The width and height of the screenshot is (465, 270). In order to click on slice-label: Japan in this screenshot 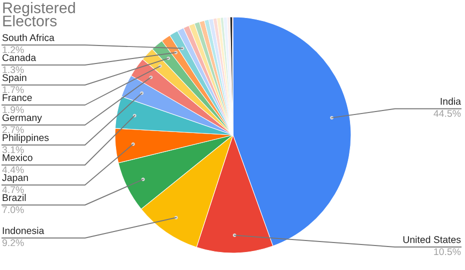, I will do `click(15, 178)`.